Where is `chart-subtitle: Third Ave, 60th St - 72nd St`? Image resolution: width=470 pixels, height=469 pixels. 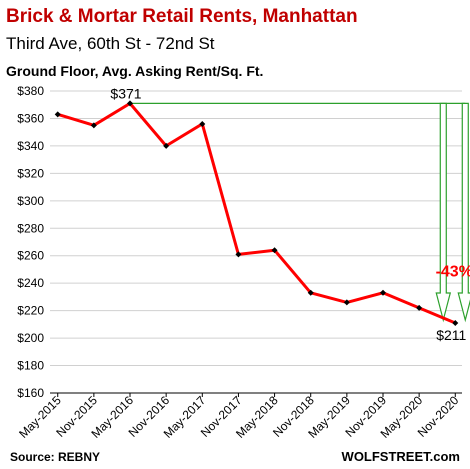
chart-subtitle: Third Ave, 60th St - 72nd St is located at coordinates (110, 43).